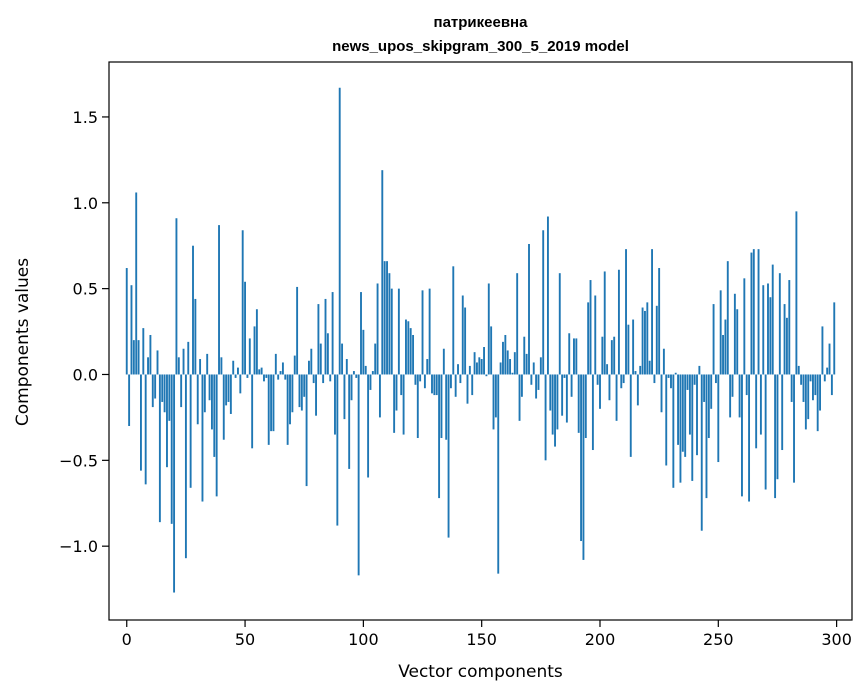  Describe the element at coordinates (363, 639) in the screenshot. I see `x-tick-label: 100` at that location.